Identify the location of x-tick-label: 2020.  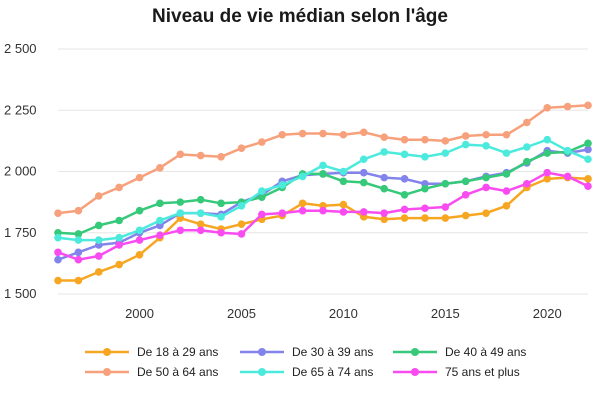
(547, 313).